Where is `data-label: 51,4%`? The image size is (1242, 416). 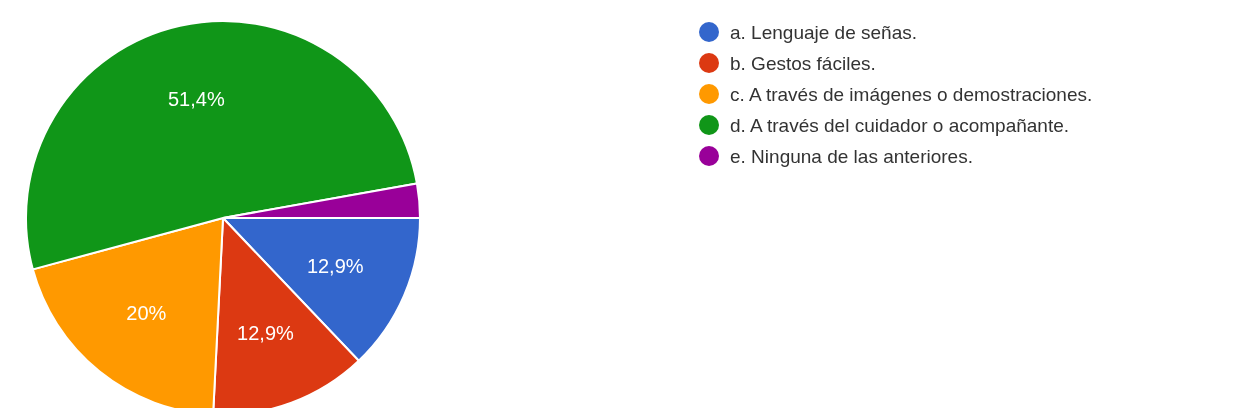 data-label: 51,4% is located at coordinates (196, 98).